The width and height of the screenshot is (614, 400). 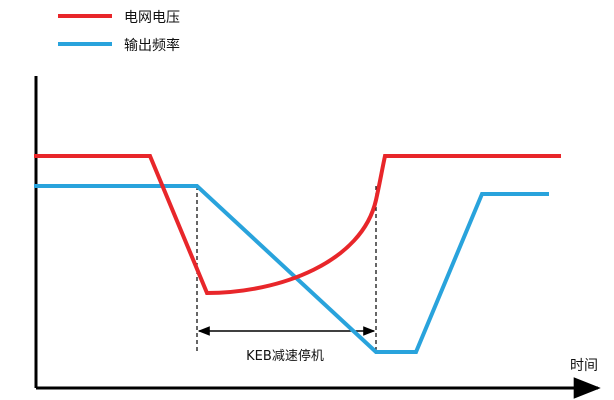 I want to click on legend: 电网电压 输出频率, so click(x=119, y=32).